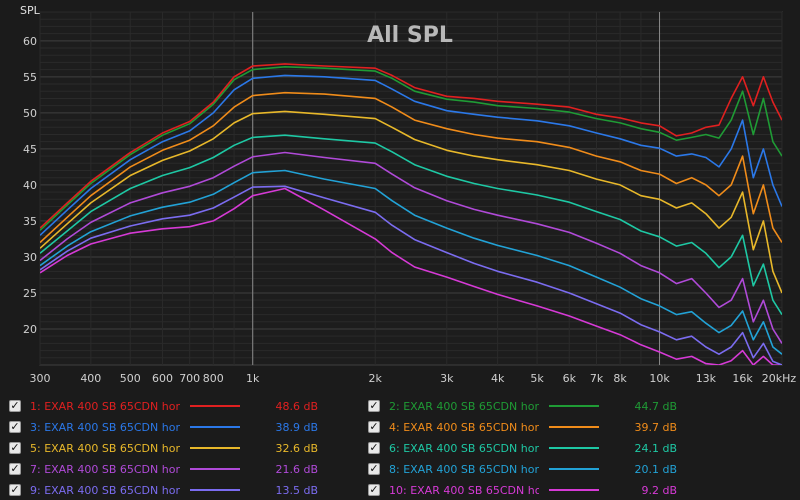  I want to click on y-tick-label: 25, so click(30, 293).